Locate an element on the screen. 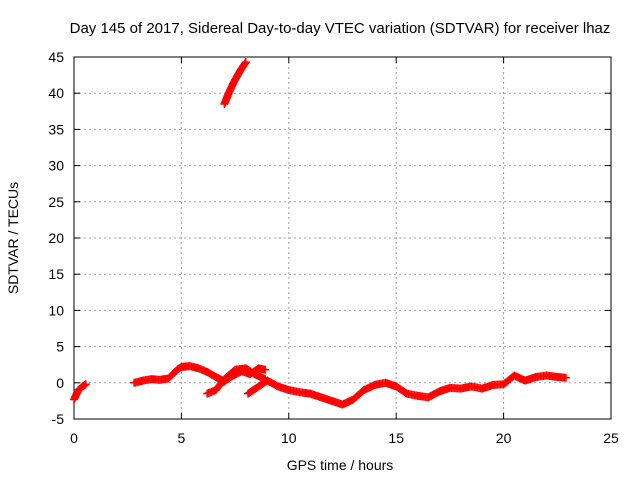 The width and height of the screenshot is (640, 480). x-axis-label: GPS time / hours is located at coordinates (340, 465).